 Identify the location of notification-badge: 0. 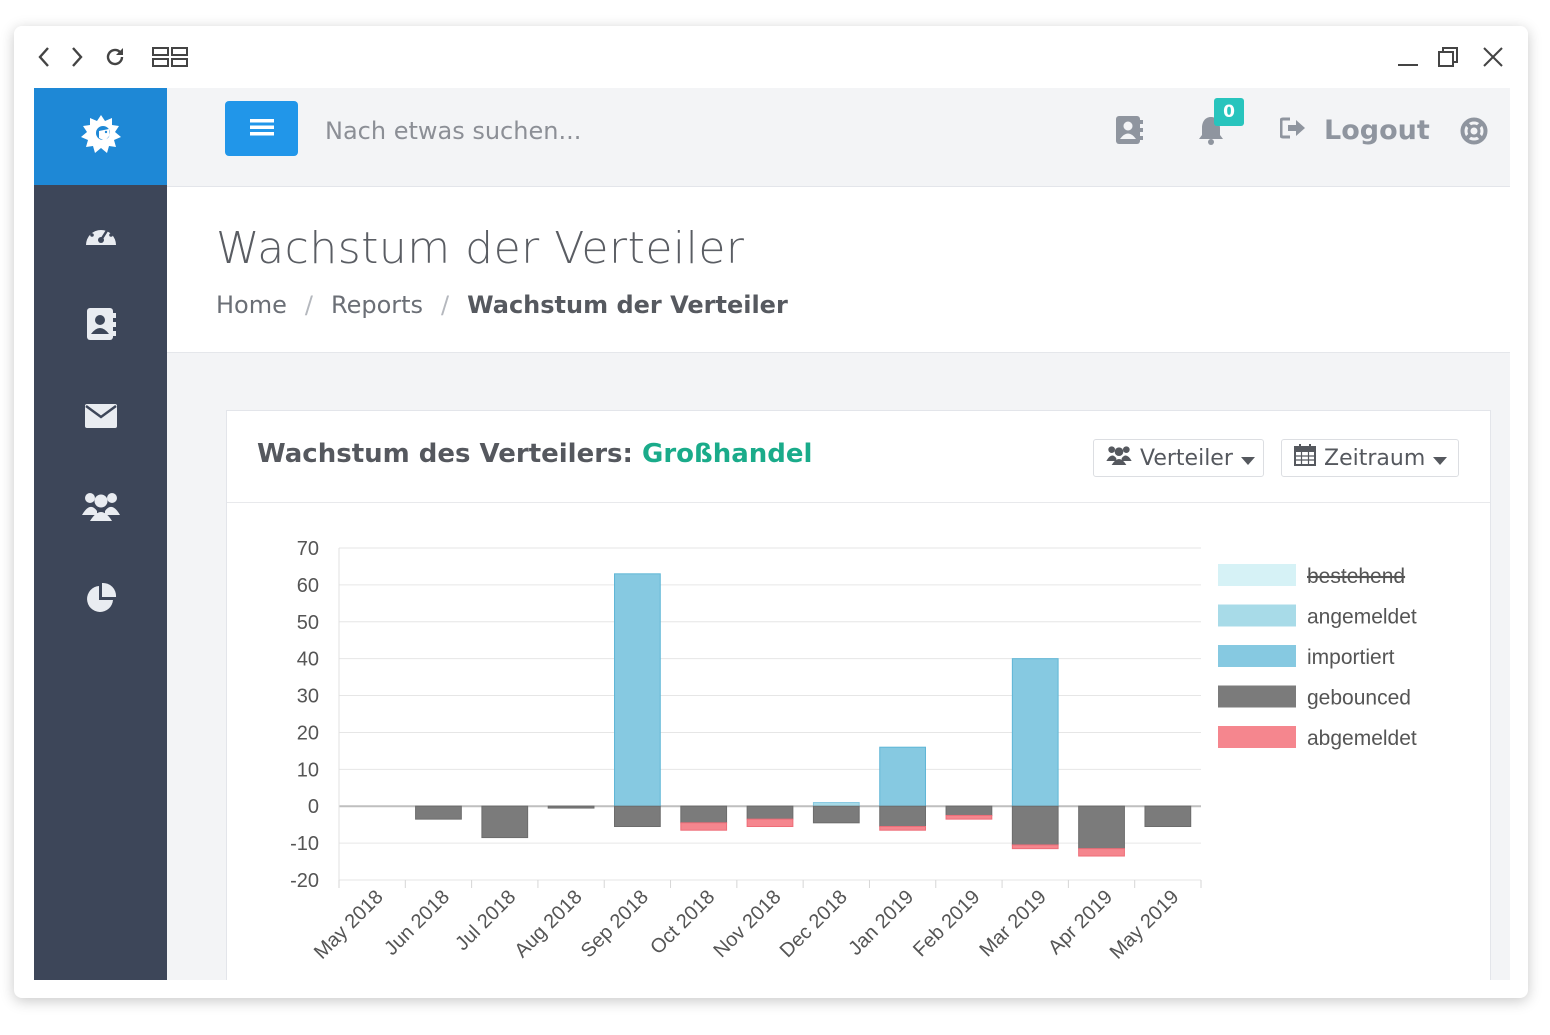
(1229, 112).